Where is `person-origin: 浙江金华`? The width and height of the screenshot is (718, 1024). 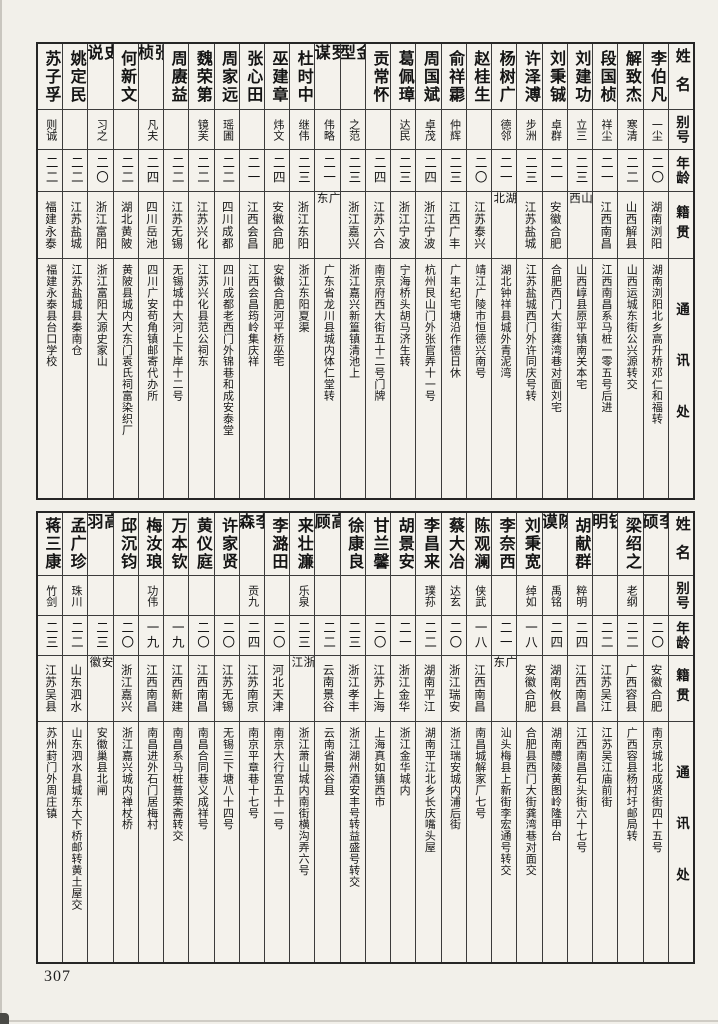 person-origin: 浙江金华 is located at coordinates (403, 689).